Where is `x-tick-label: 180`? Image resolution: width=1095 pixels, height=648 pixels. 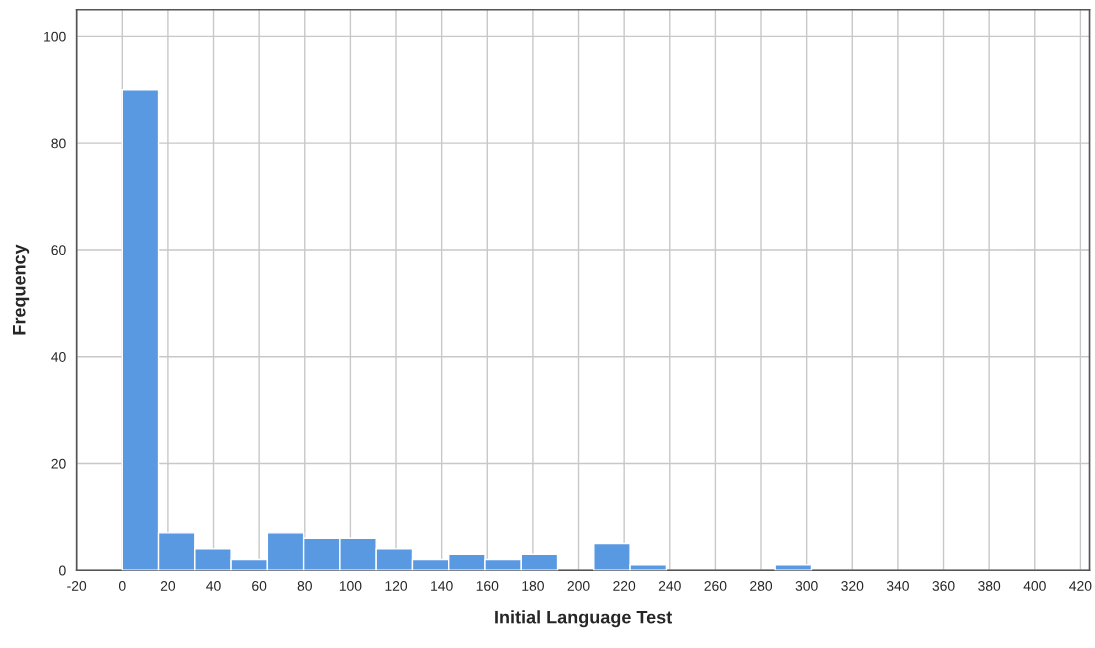 x-tick-label: 180 is located at coordinates (533, 586).